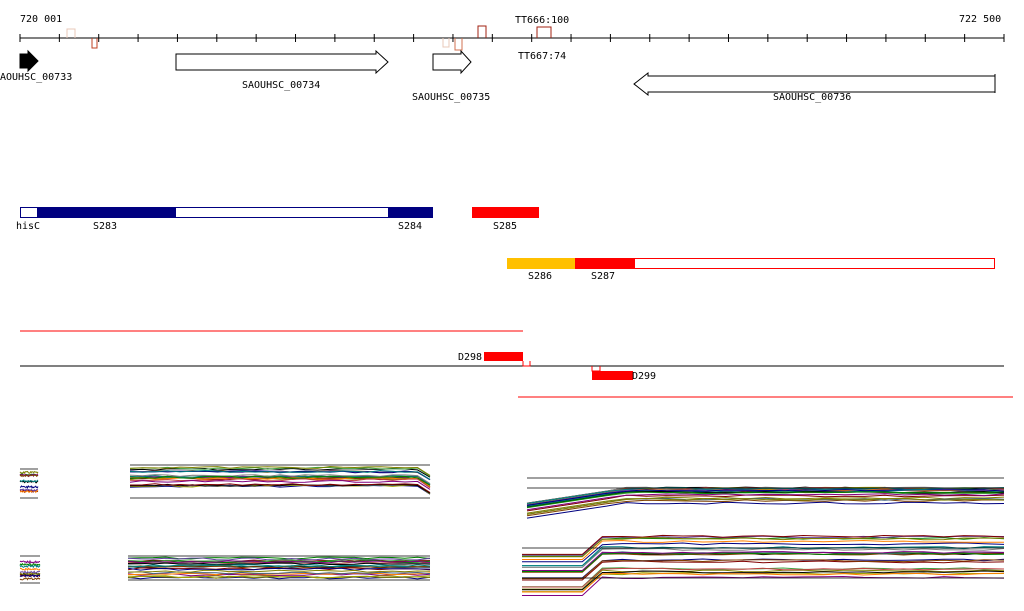 The image size is (1024, 611). Describe the element at coordinates (505, 212) in the screenshot. I see `segment-s285` at that location.